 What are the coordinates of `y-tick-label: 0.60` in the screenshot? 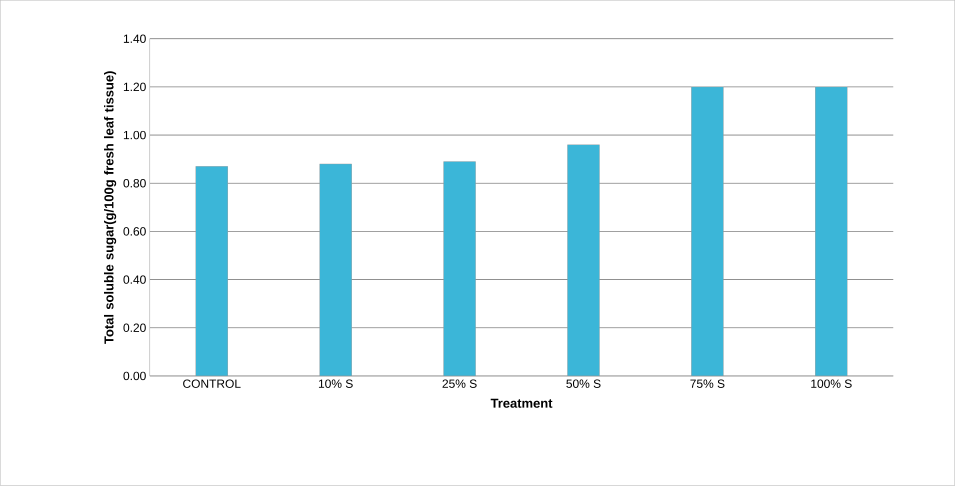 It's located at (134, 231).